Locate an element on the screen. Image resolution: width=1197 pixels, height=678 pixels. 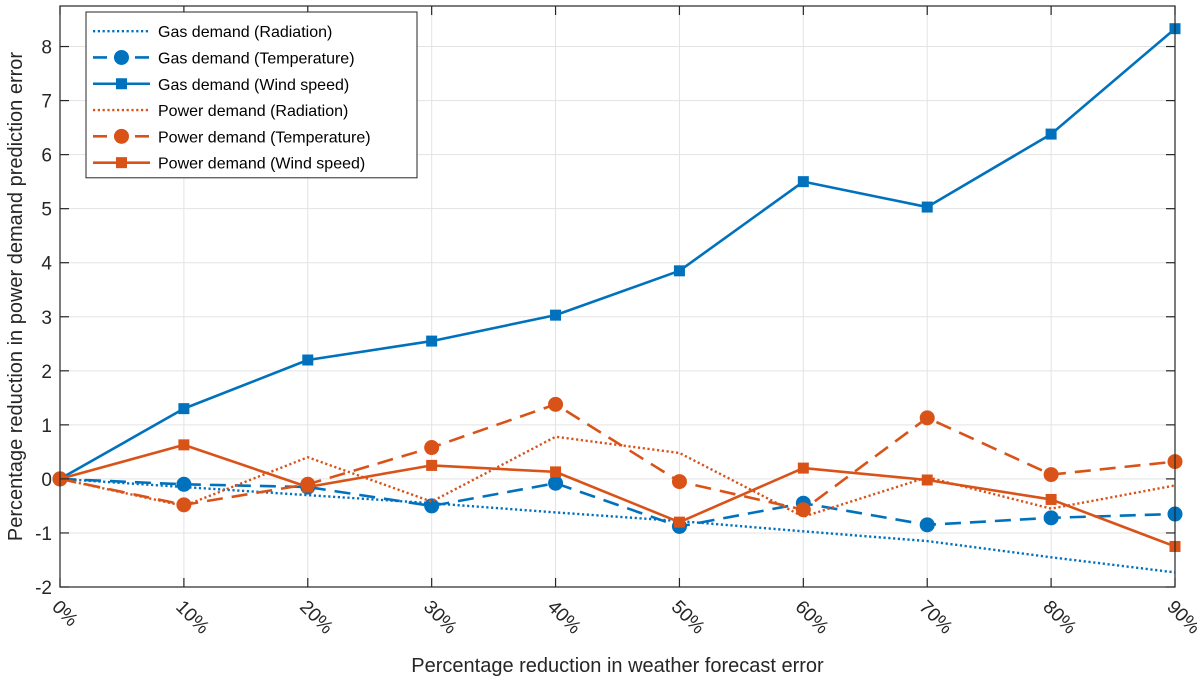
y-tick-label: -2 is located at coordinates (43, 588).